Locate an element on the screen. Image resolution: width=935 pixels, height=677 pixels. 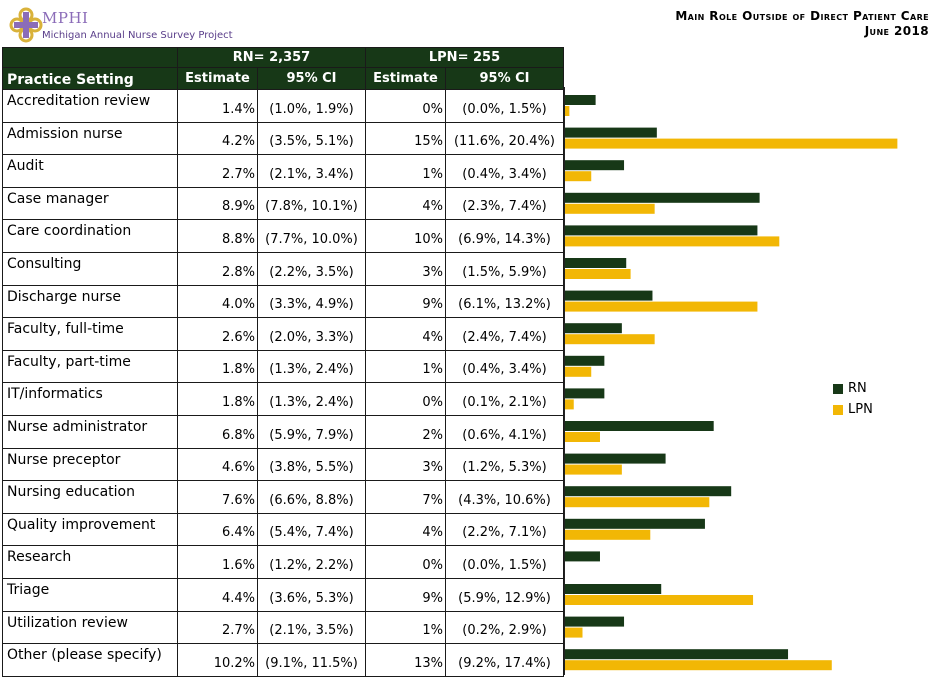
rn-ci-cell: (6.6%, 8.8%) is located at coordinates (311, 497).